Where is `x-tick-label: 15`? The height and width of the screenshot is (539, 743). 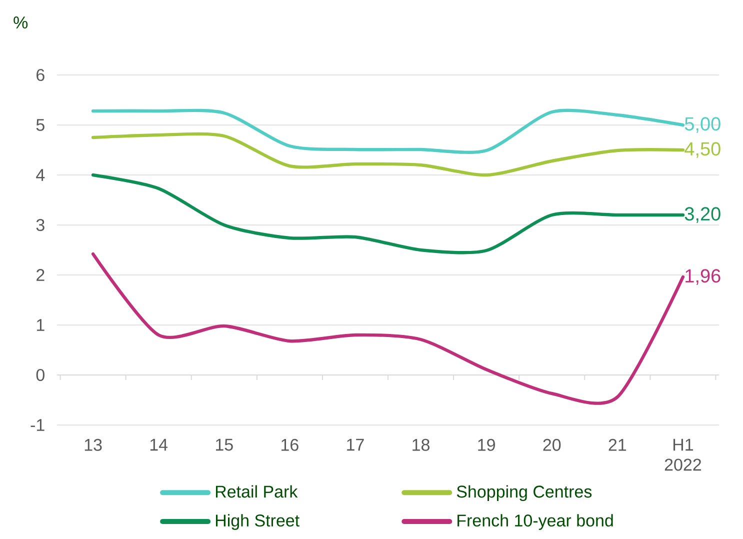
x-tick-label: 15 is located at coordinates (224, 444).